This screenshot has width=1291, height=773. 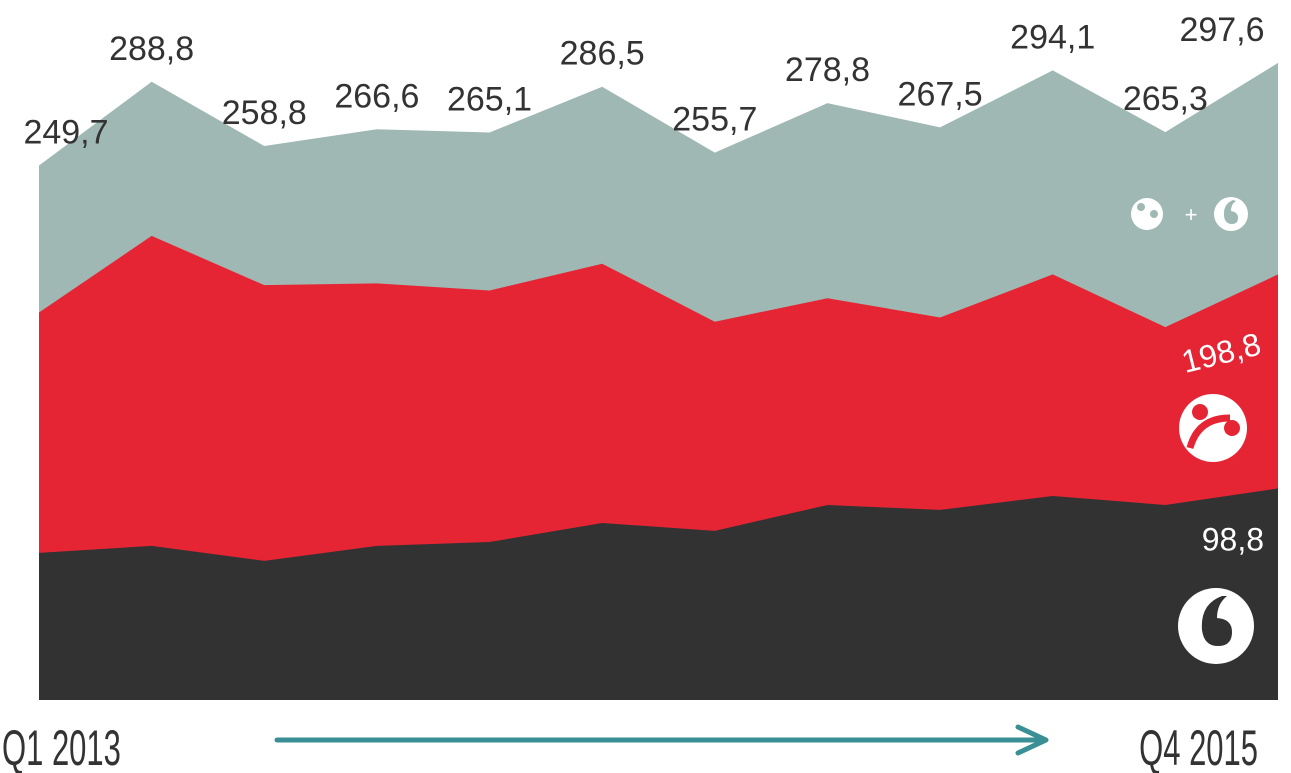 What do you see at coordinates (1221, 30) in the screenshot?
I see `value-label: 297,6` at bounding box center [1221, 30].